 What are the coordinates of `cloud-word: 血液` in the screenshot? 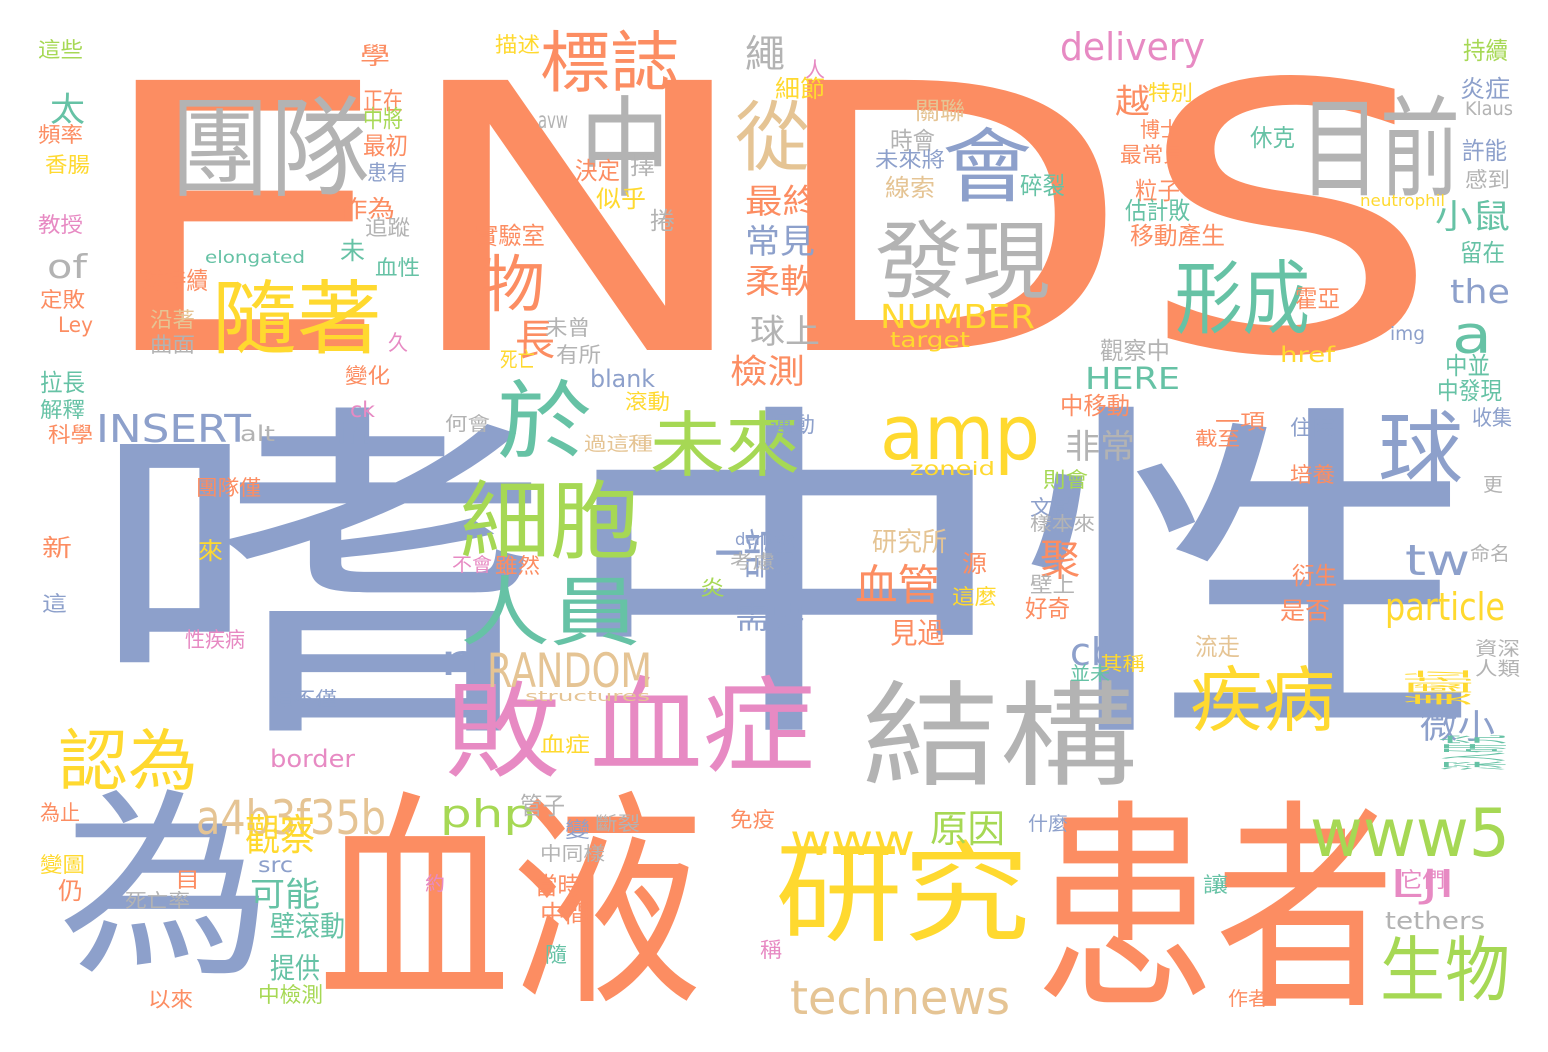 It's located at (510, 904).